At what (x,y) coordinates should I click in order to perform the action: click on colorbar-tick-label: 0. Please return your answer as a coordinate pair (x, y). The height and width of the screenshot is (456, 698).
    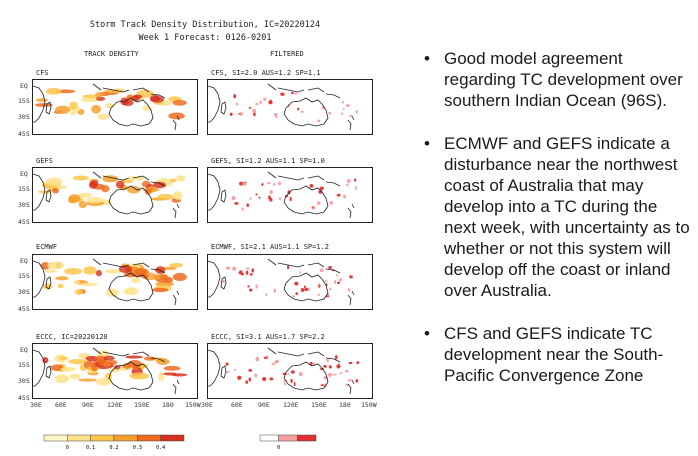
    Looking at the image, I should click on (67, 448).